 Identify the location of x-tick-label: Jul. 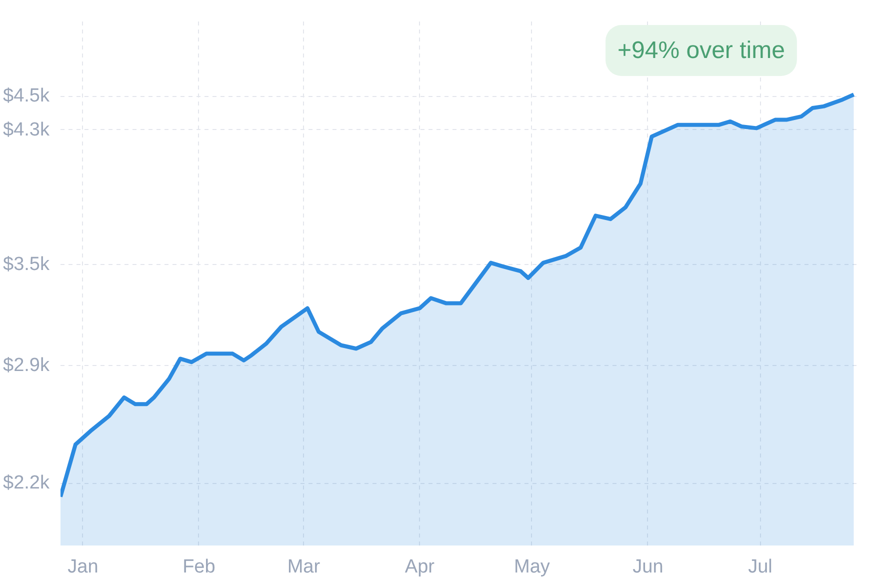
(760, 567).